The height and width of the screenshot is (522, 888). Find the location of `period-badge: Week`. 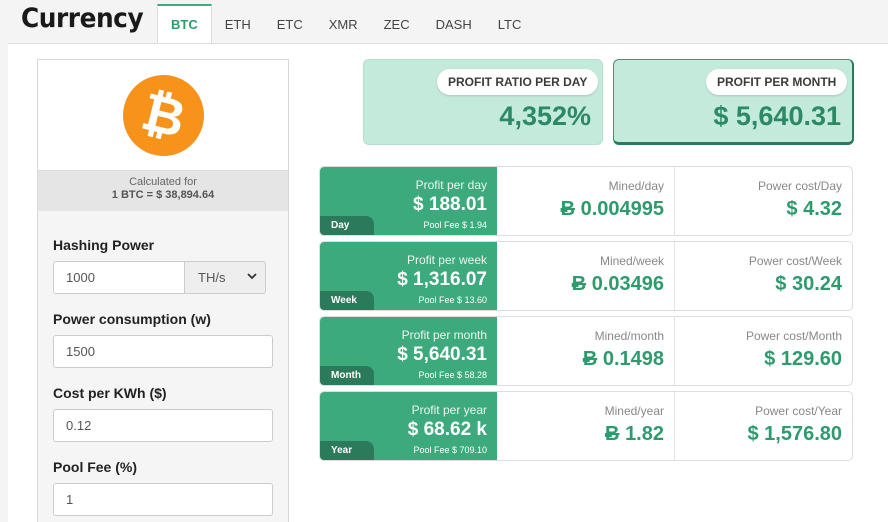

period-badge: Week is located at coordinates (347, 300).